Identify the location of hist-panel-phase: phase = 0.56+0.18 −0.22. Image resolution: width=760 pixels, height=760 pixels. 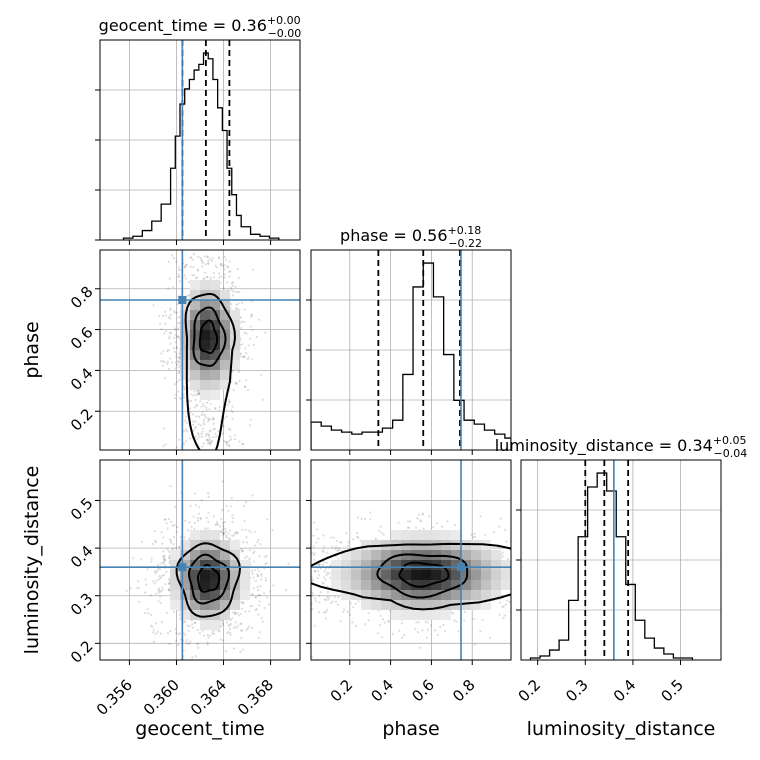
(409, 339).